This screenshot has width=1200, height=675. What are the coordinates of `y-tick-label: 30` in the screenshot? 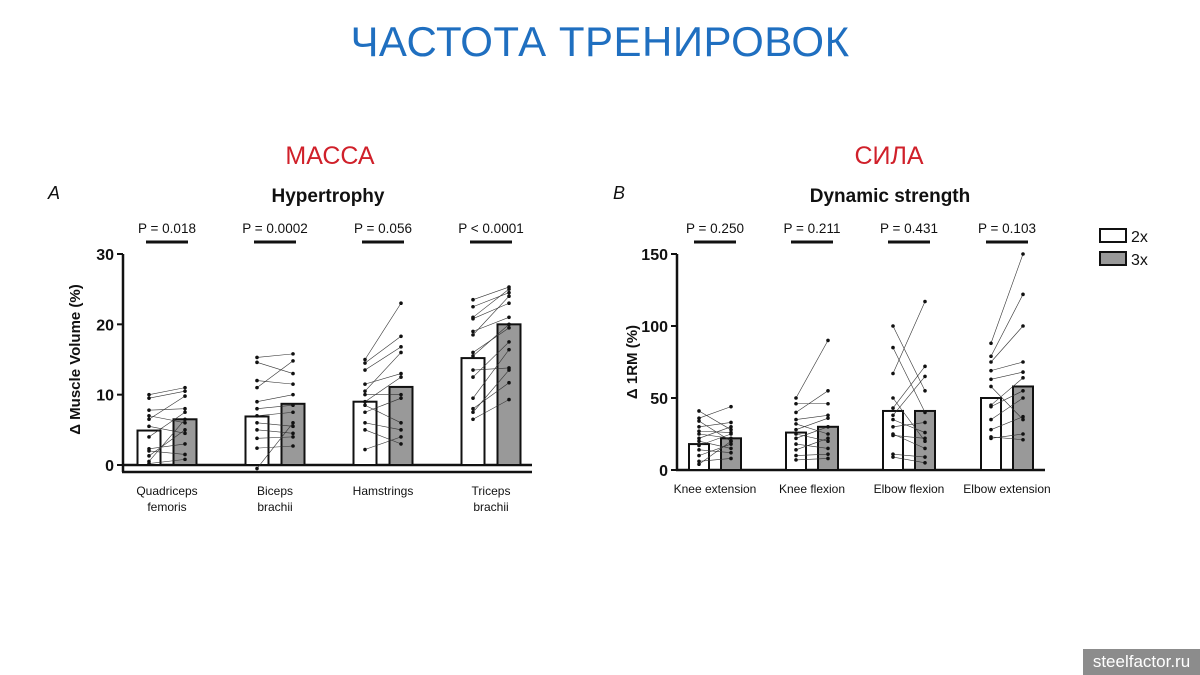 It's located at (105, 255).